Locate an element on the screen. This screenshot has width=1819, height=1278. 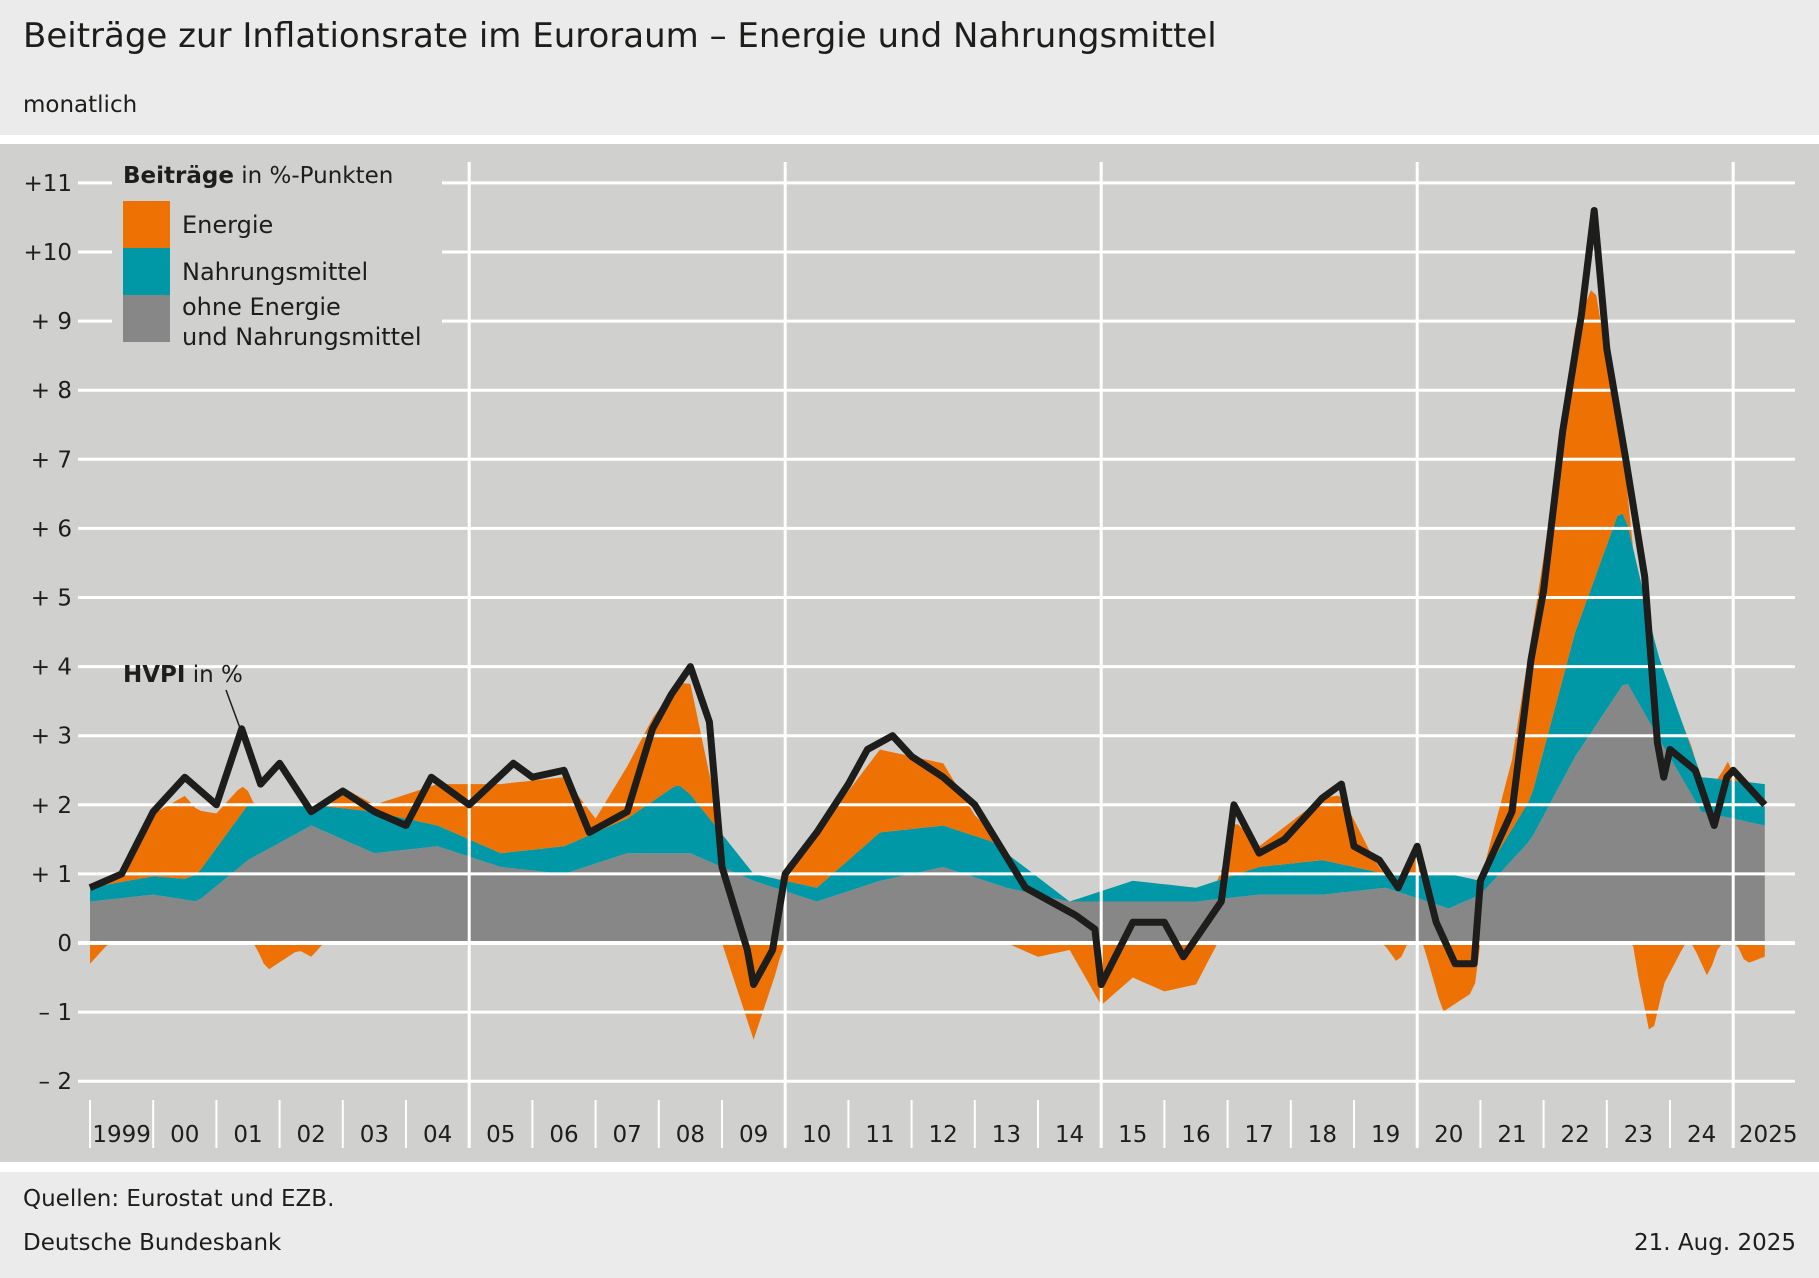
x-tick-label: 23 is located at coordinates (1638, 1135).